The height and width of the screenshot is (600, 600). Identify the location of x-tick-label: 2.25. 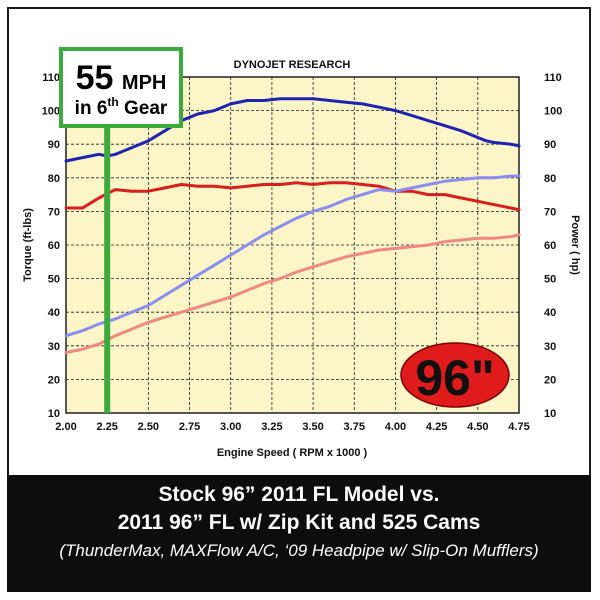
(106, 427).